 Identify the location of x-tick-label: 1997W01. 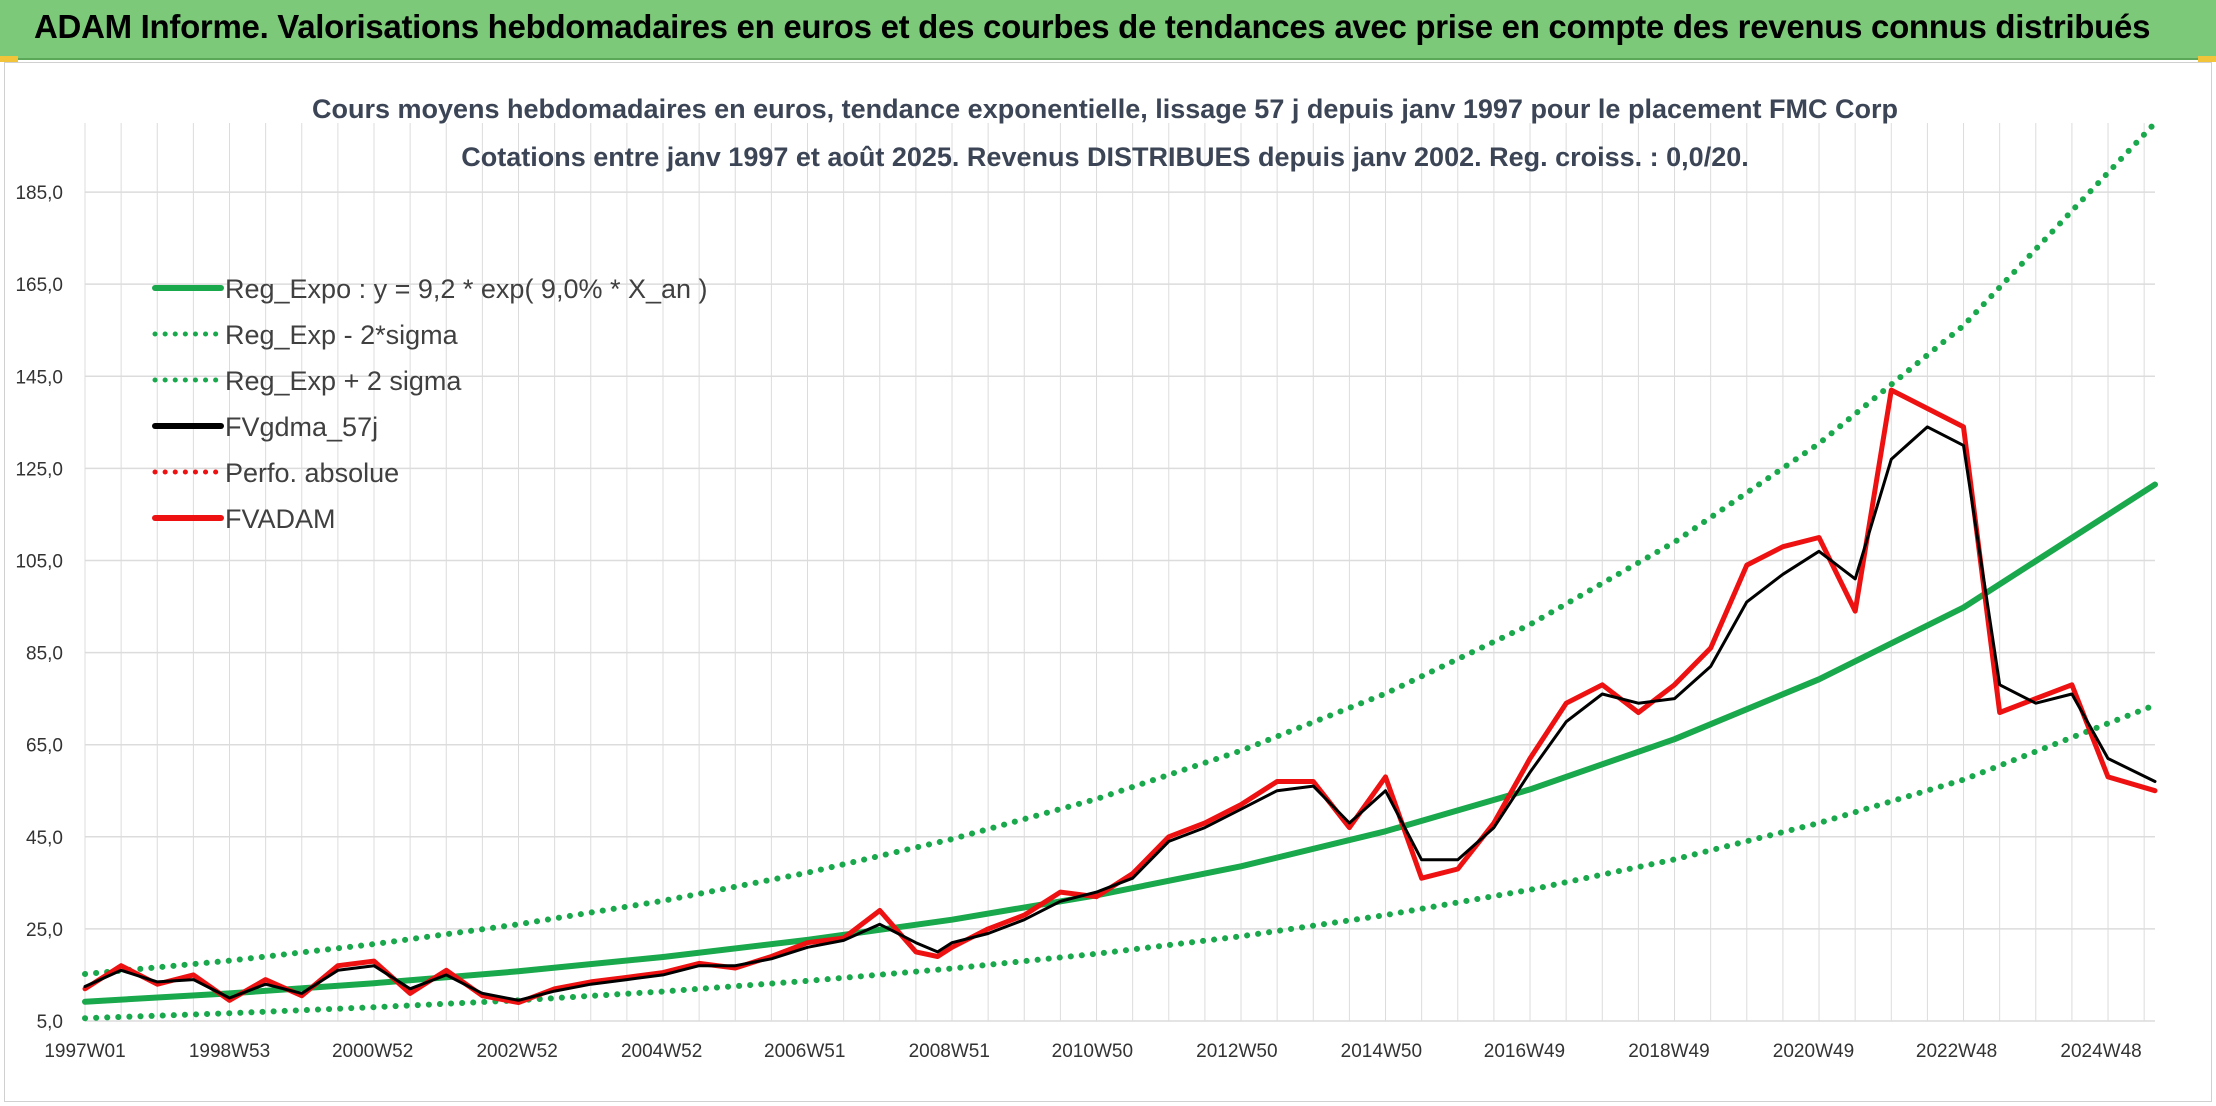
(84, 1051).